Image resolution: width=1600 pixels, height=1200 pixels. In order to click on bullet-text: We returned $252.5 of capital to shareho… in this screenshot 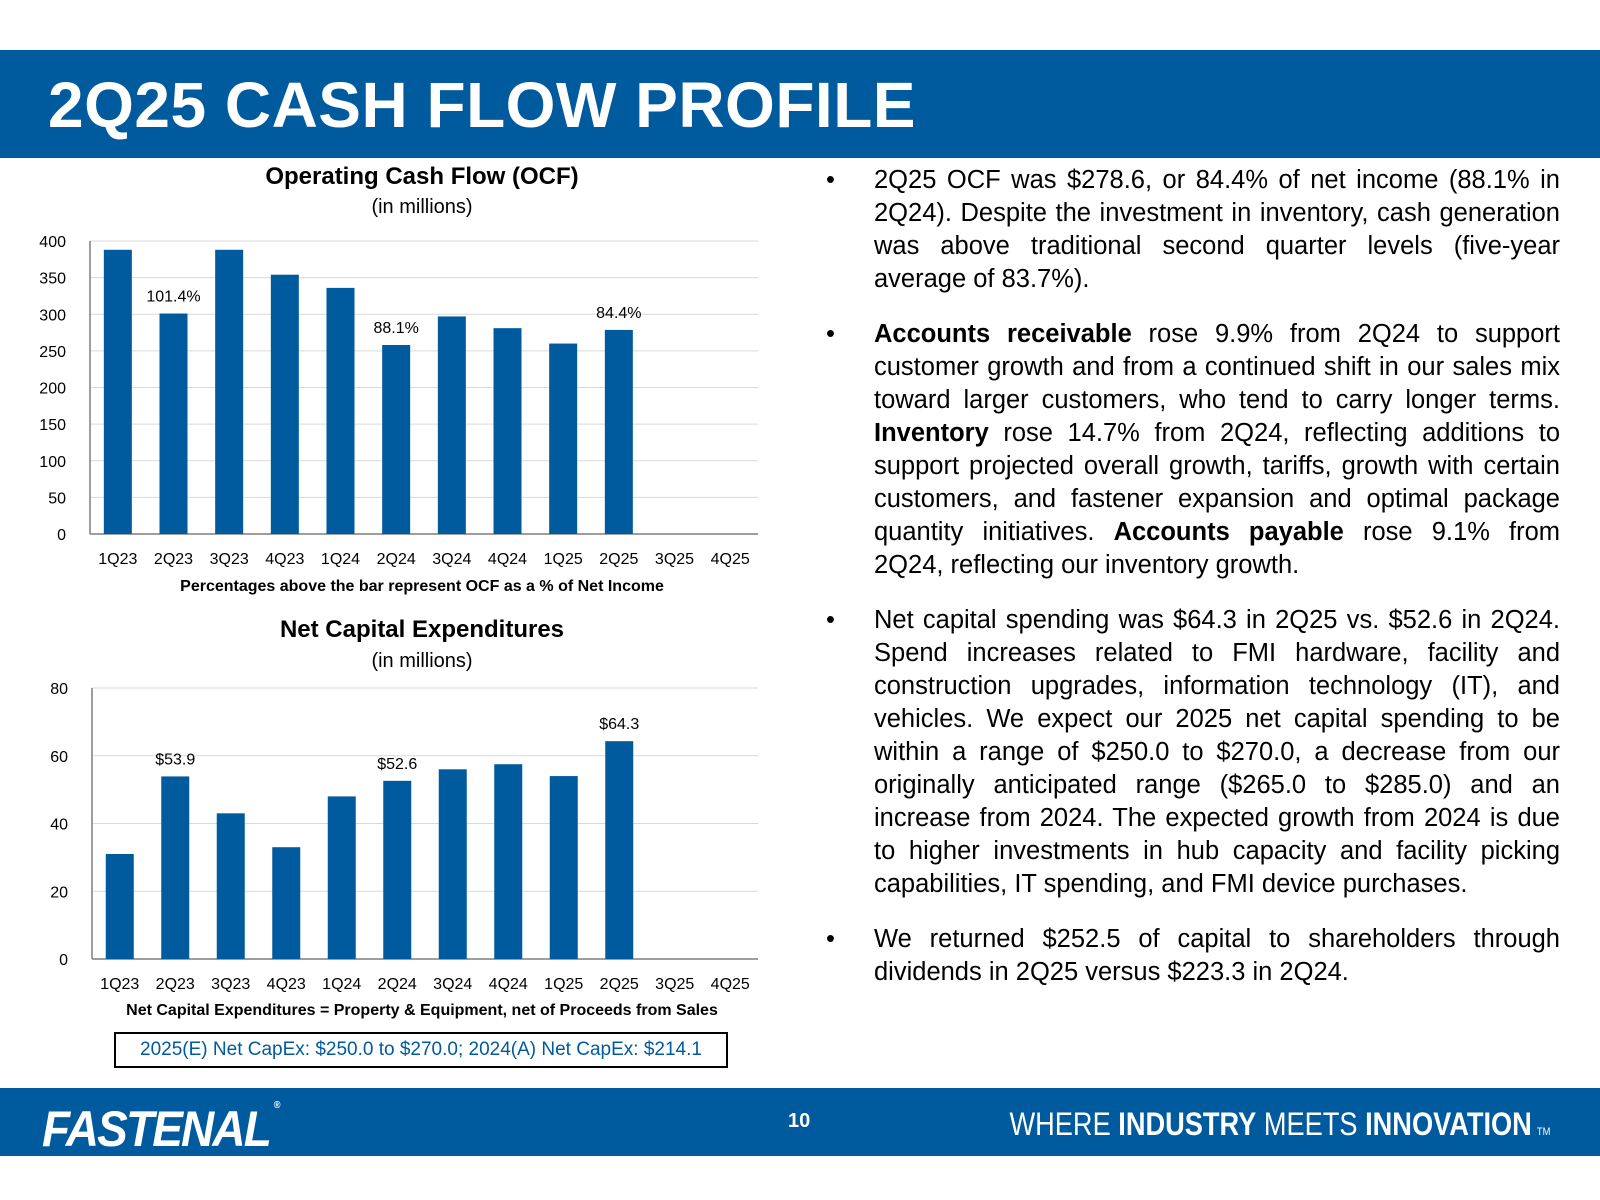, I will do `click(1217, 955)`.